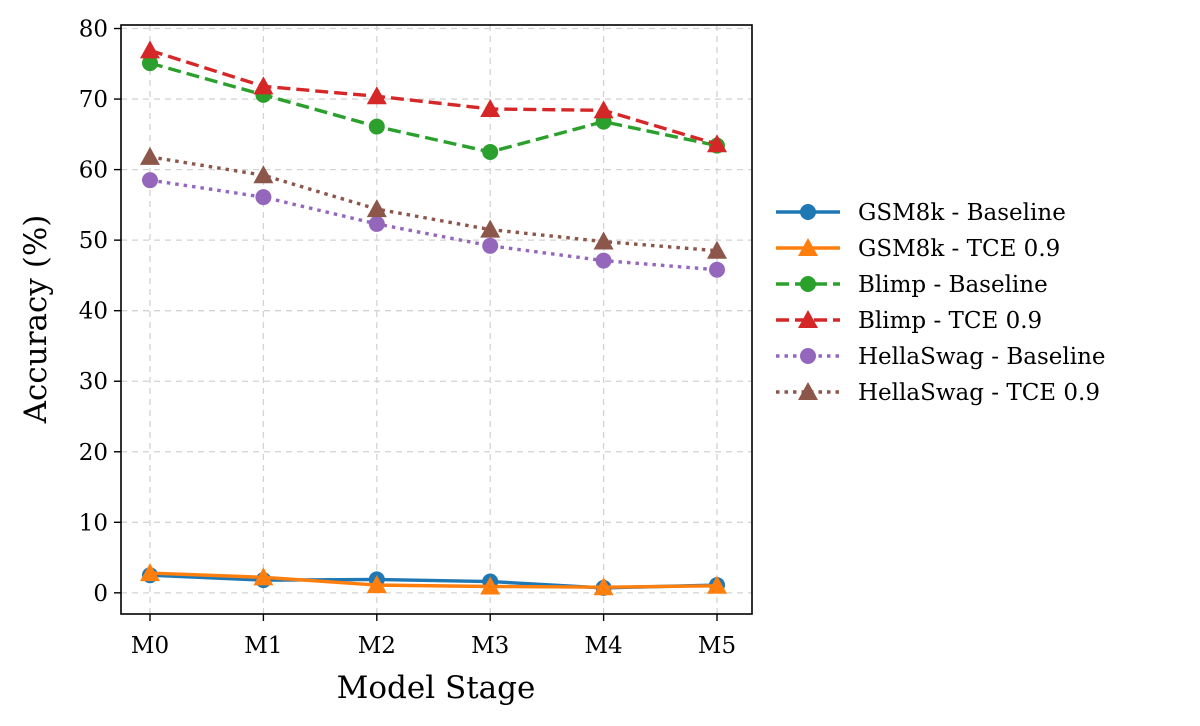  I want to click on data-point-hellaswag-tce-0-9-m0, so click(150, 155).